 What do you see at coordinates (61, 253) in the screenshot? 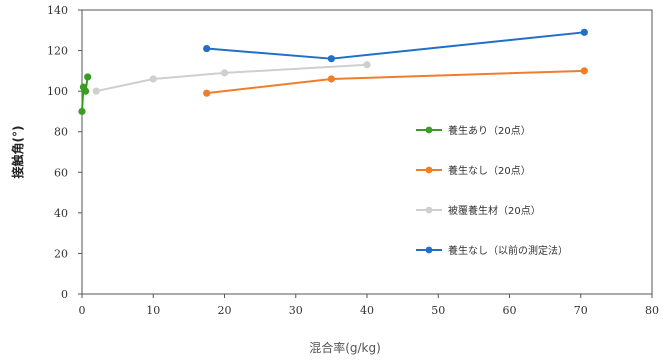
I see `y-tick-label: 20` at bounding box center [61, 253].